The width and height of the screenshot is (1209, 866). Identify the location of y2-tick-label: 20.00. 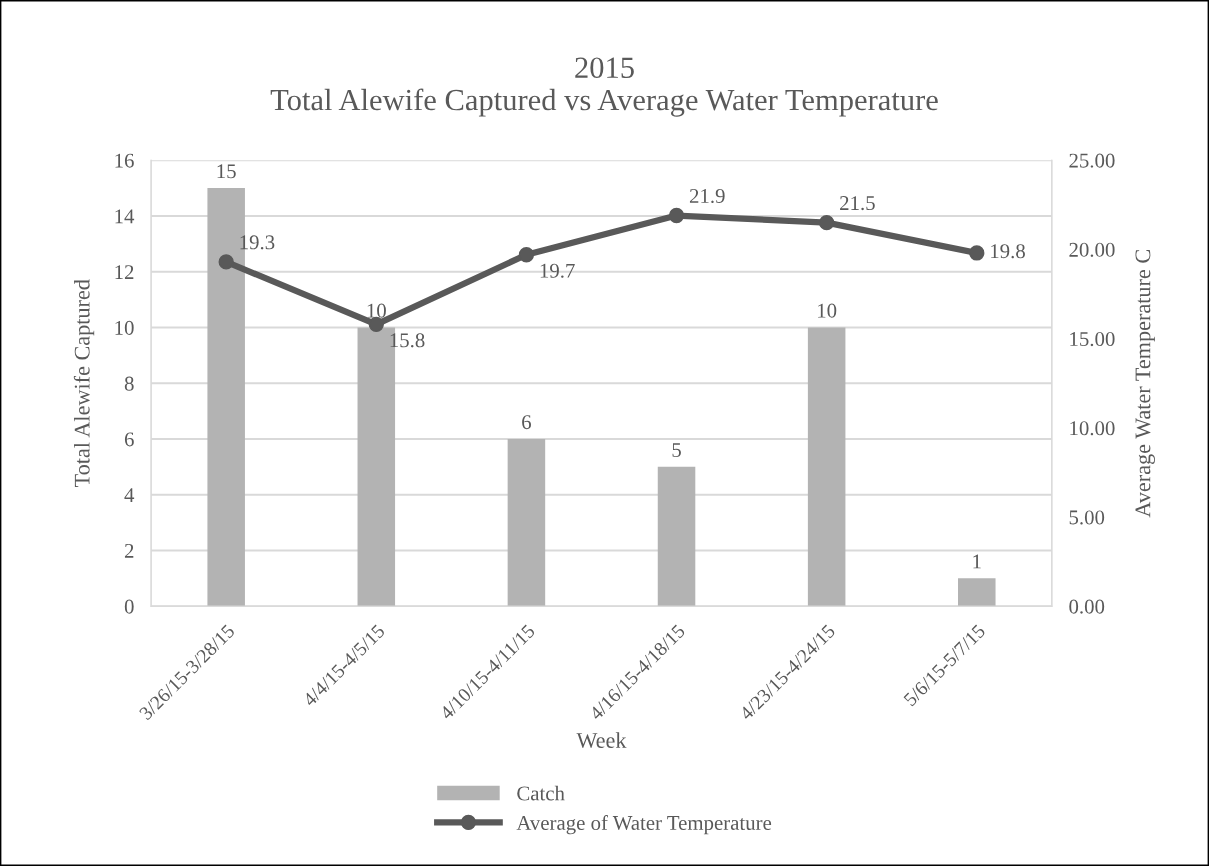
(1092, 249).